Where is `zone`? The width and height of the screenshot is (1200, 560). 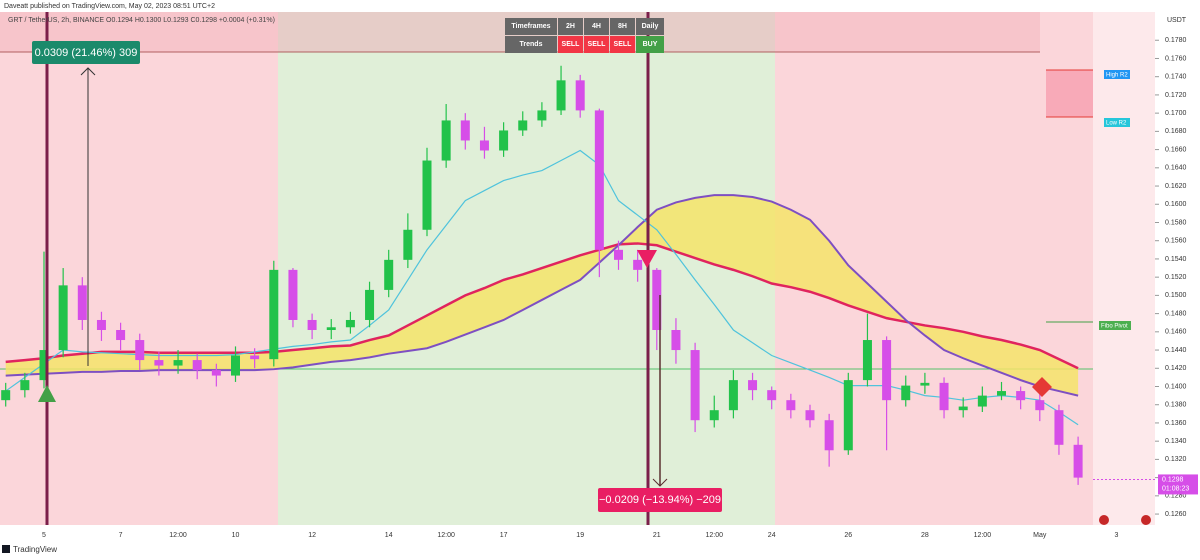
zone is located at coordinates (1124, 268).